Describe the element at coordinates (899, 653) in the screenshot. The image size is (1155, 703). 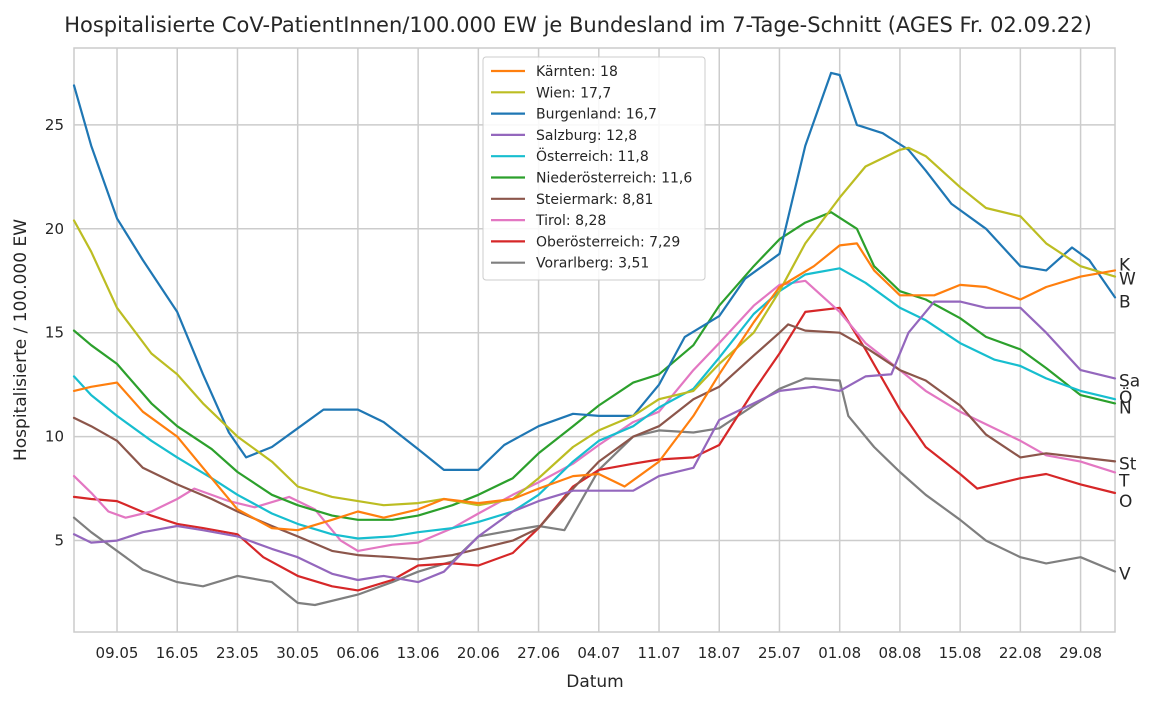
I see `x-tick-label: 08.08` at that location.